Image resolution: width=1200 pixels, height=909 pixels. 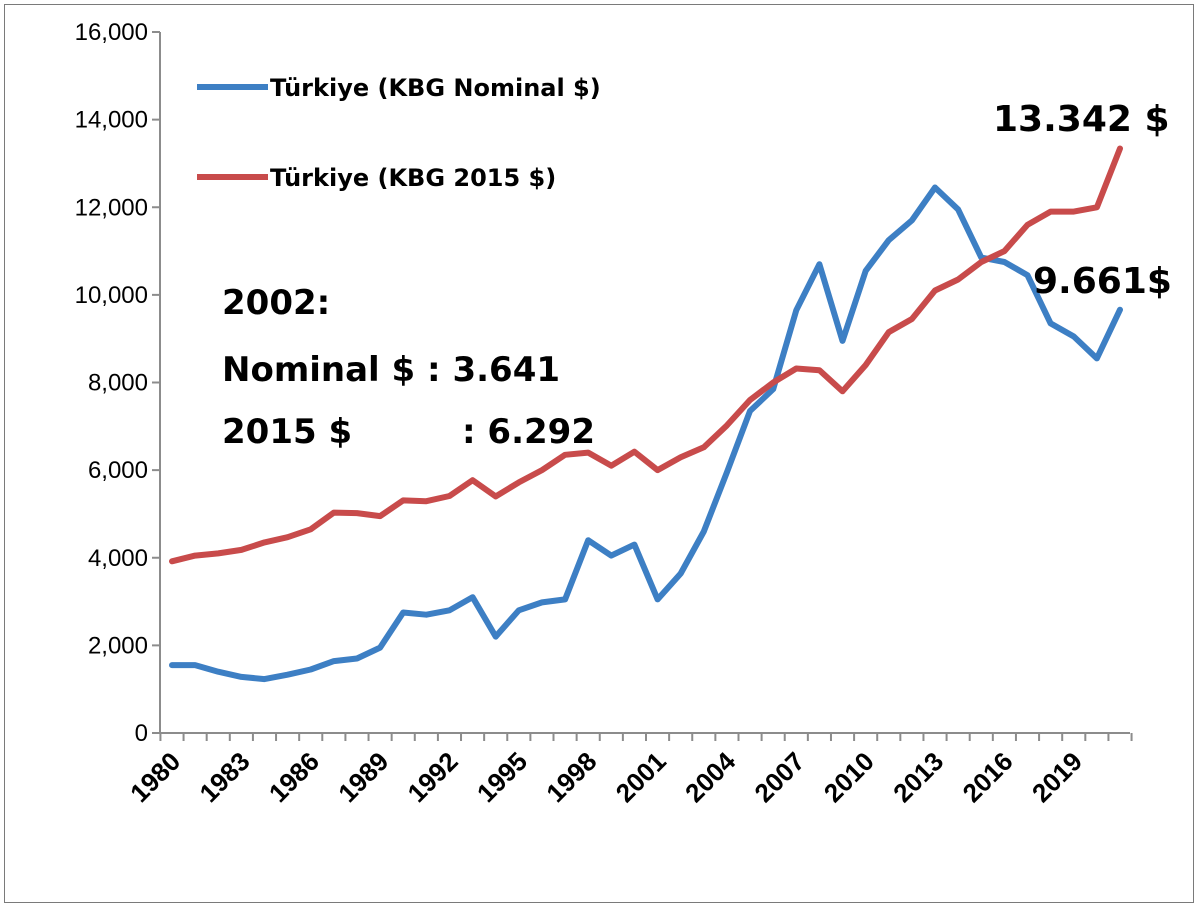 I want to click on annotation-2002: 2002: Nominal $ : 3.641 2015 $ : 6.292, so click(x=408, y=367).